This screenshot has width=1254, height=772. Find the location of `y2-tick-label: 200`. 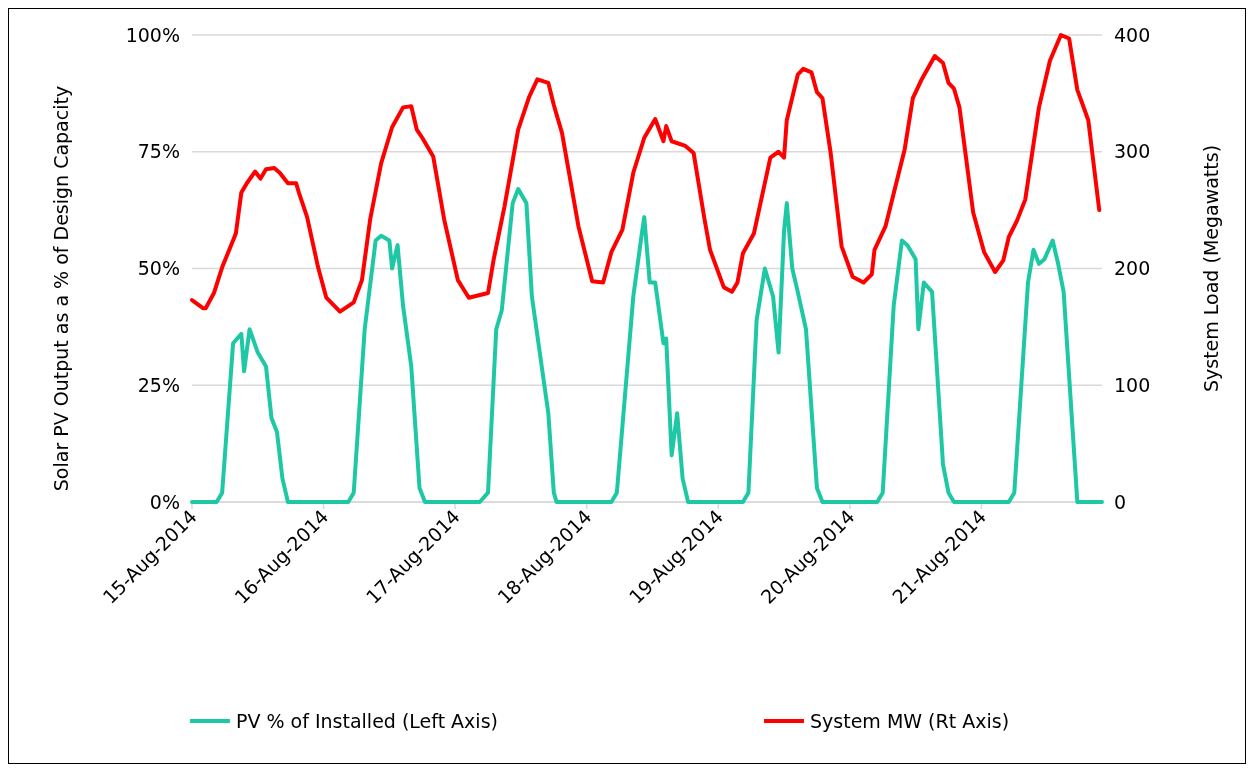

y2-tick-label: 200 is located at coordinates (1132, 268).